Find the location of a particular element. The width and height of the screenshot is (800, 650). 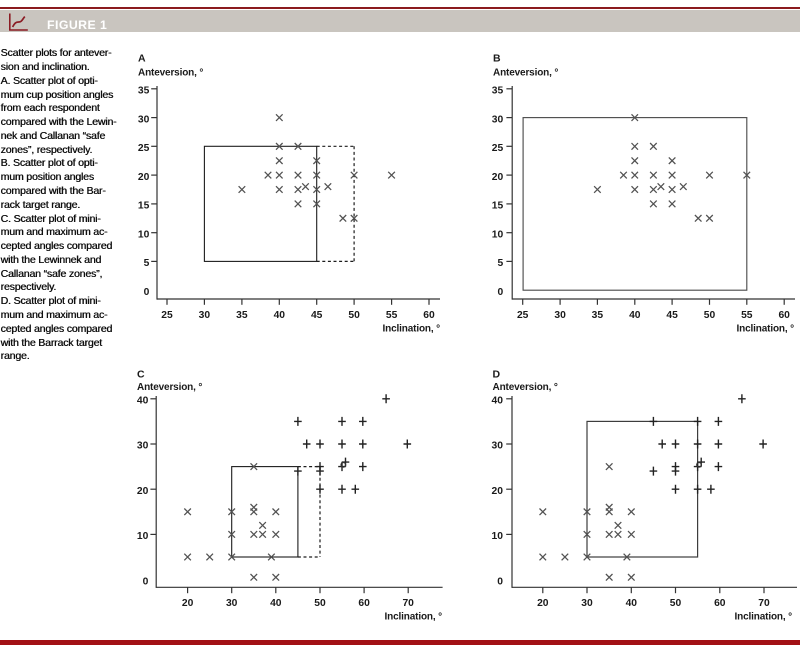

svg-text: A is located at coordinates (142, 59).